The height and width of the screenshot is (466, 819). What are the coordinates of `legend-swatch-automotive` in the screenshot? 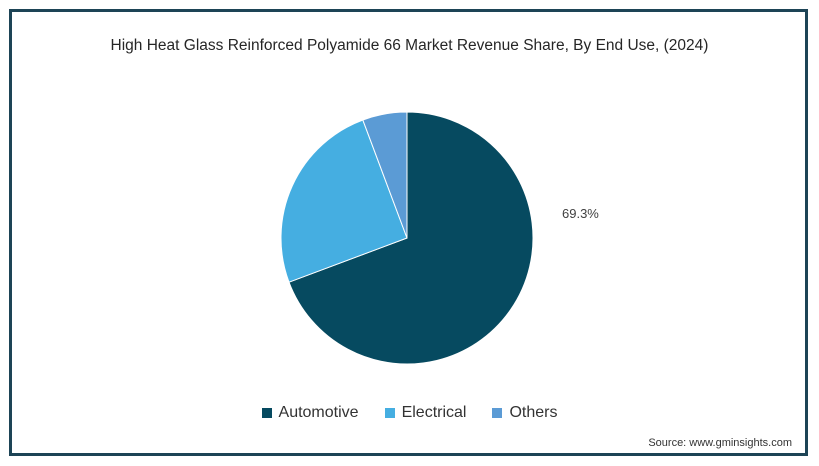 It's located at (266, 413).